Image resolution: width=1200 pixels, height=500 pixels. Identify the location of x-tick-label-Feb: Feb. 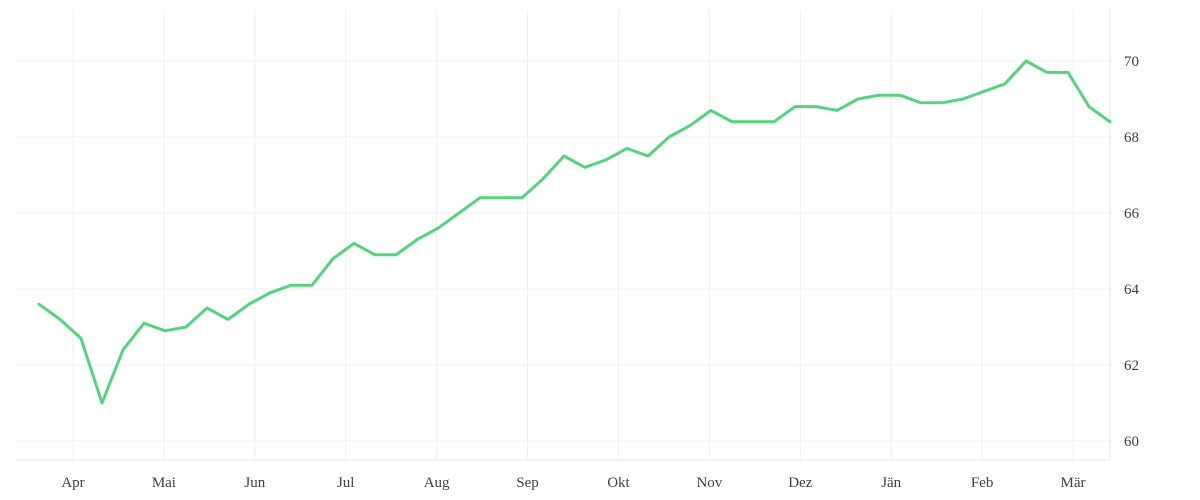
(982, 483).